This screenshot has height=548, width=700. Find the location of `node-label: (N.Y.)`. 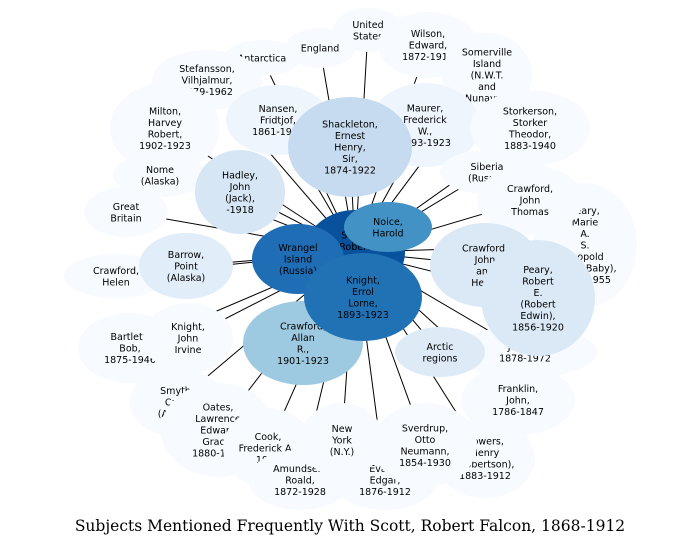

node-label: (N.Y.) is located at coordinates (342, 452).